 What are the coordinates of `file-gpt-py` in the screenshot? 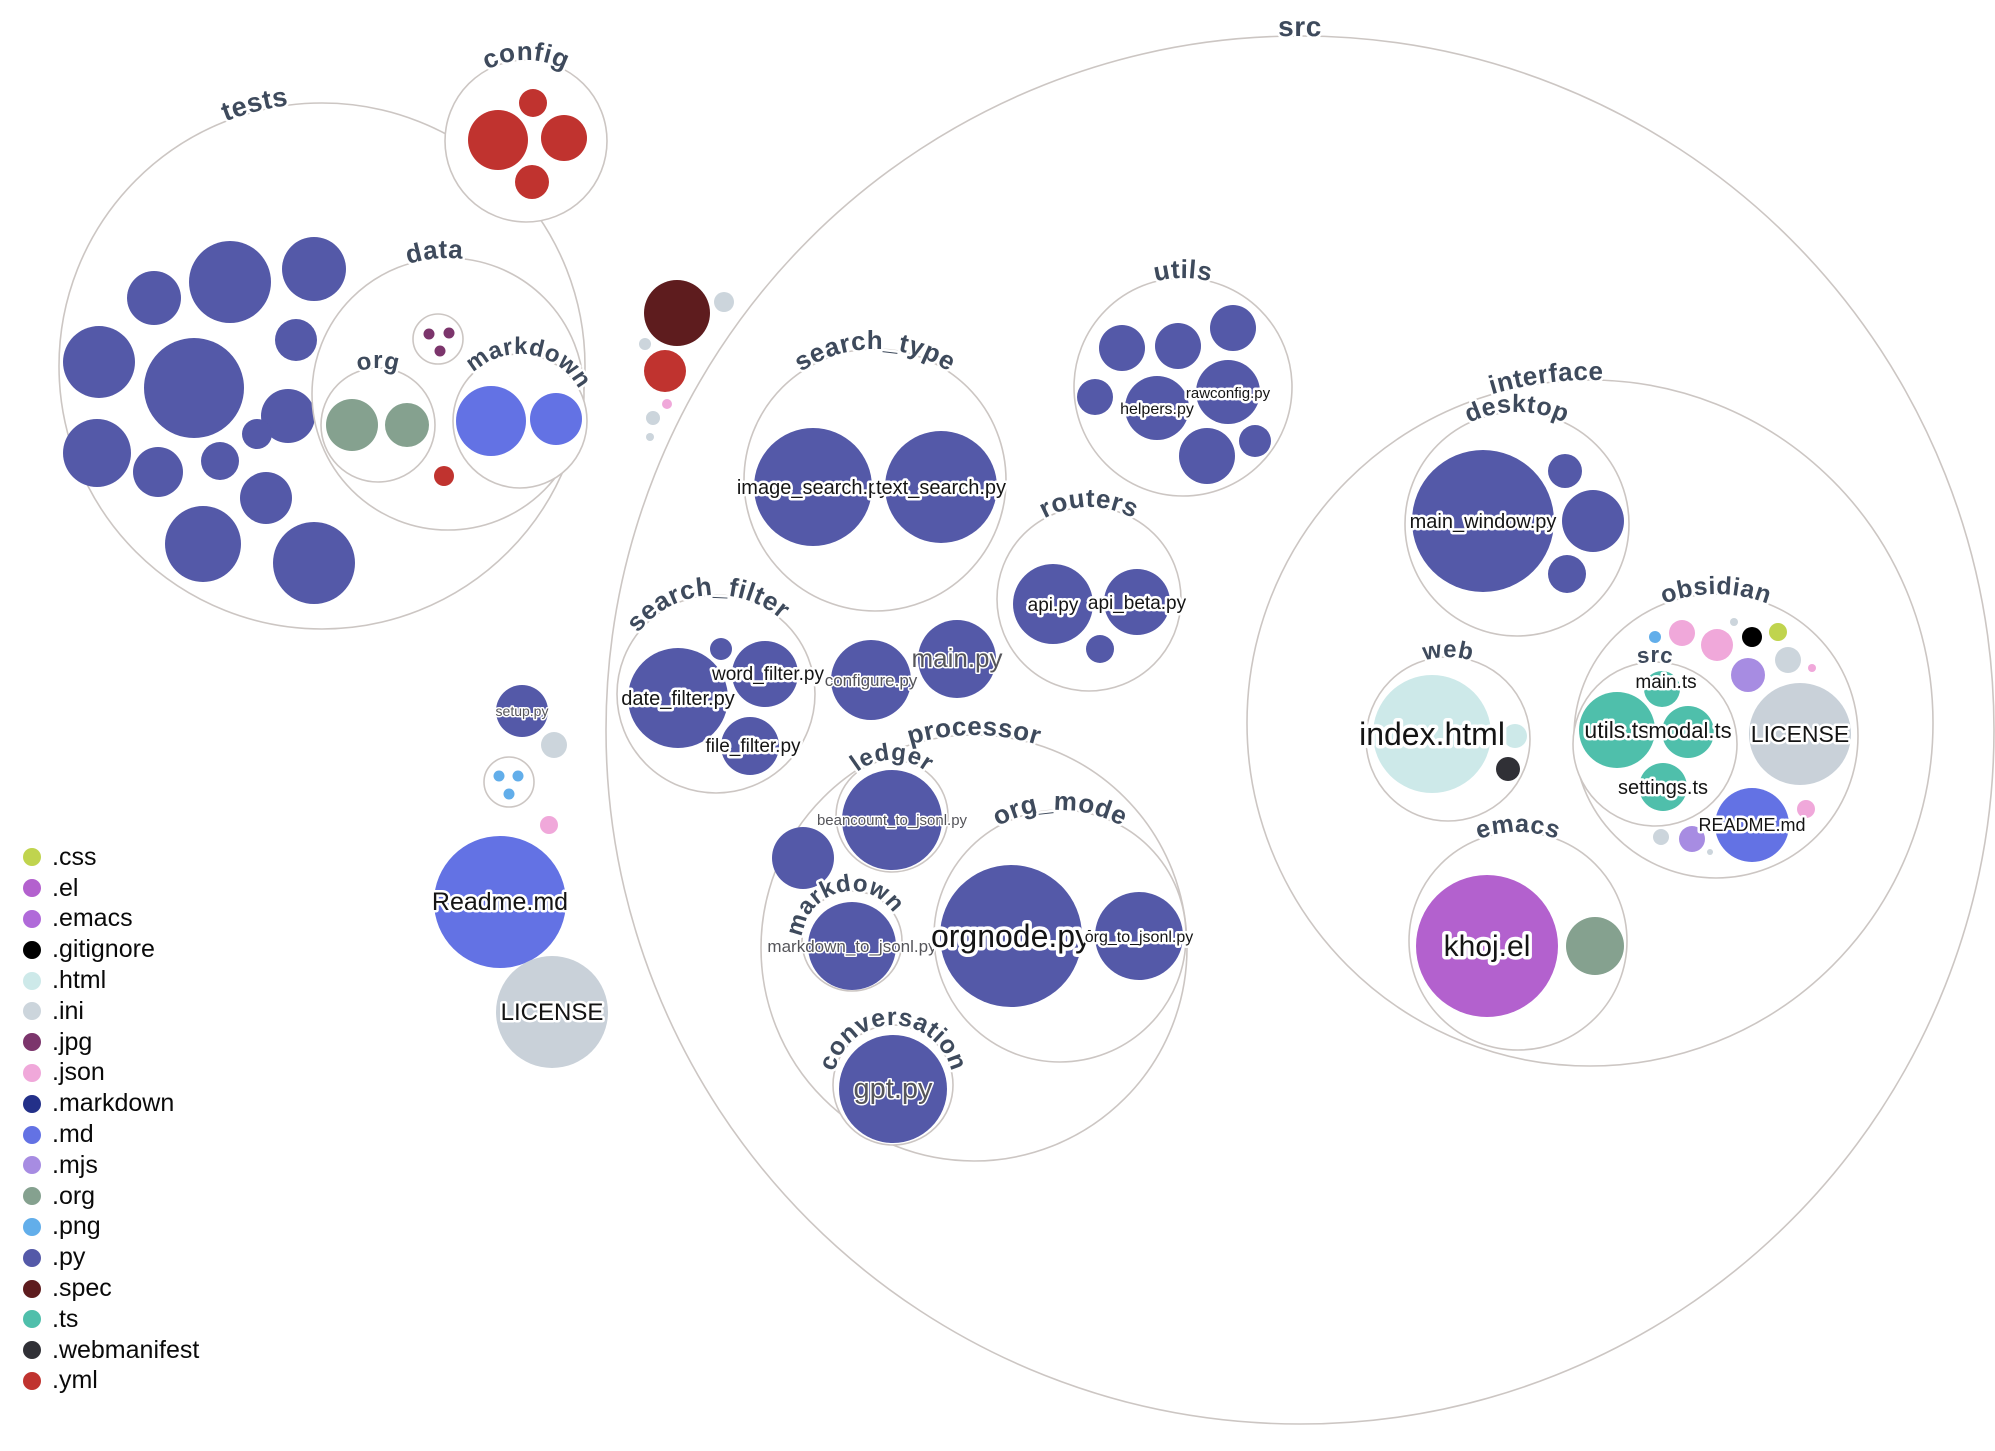 It's located at (893, 1089).